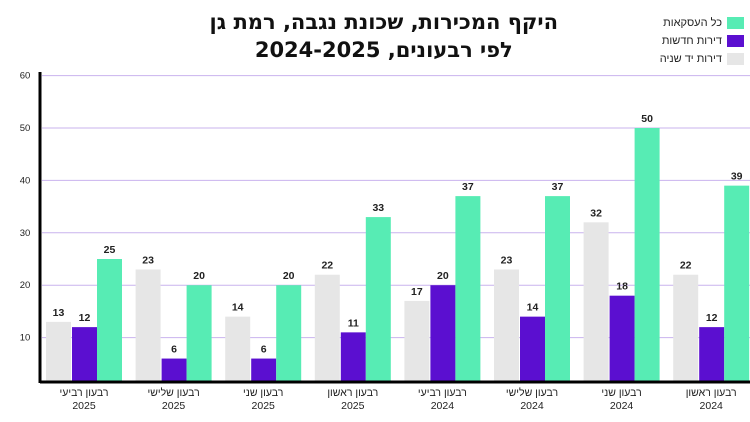 This screenshot has width=750, height=422. Describe the element at coordinates (737, 177) in the screenshot. I see `data-label: 39` at that location.